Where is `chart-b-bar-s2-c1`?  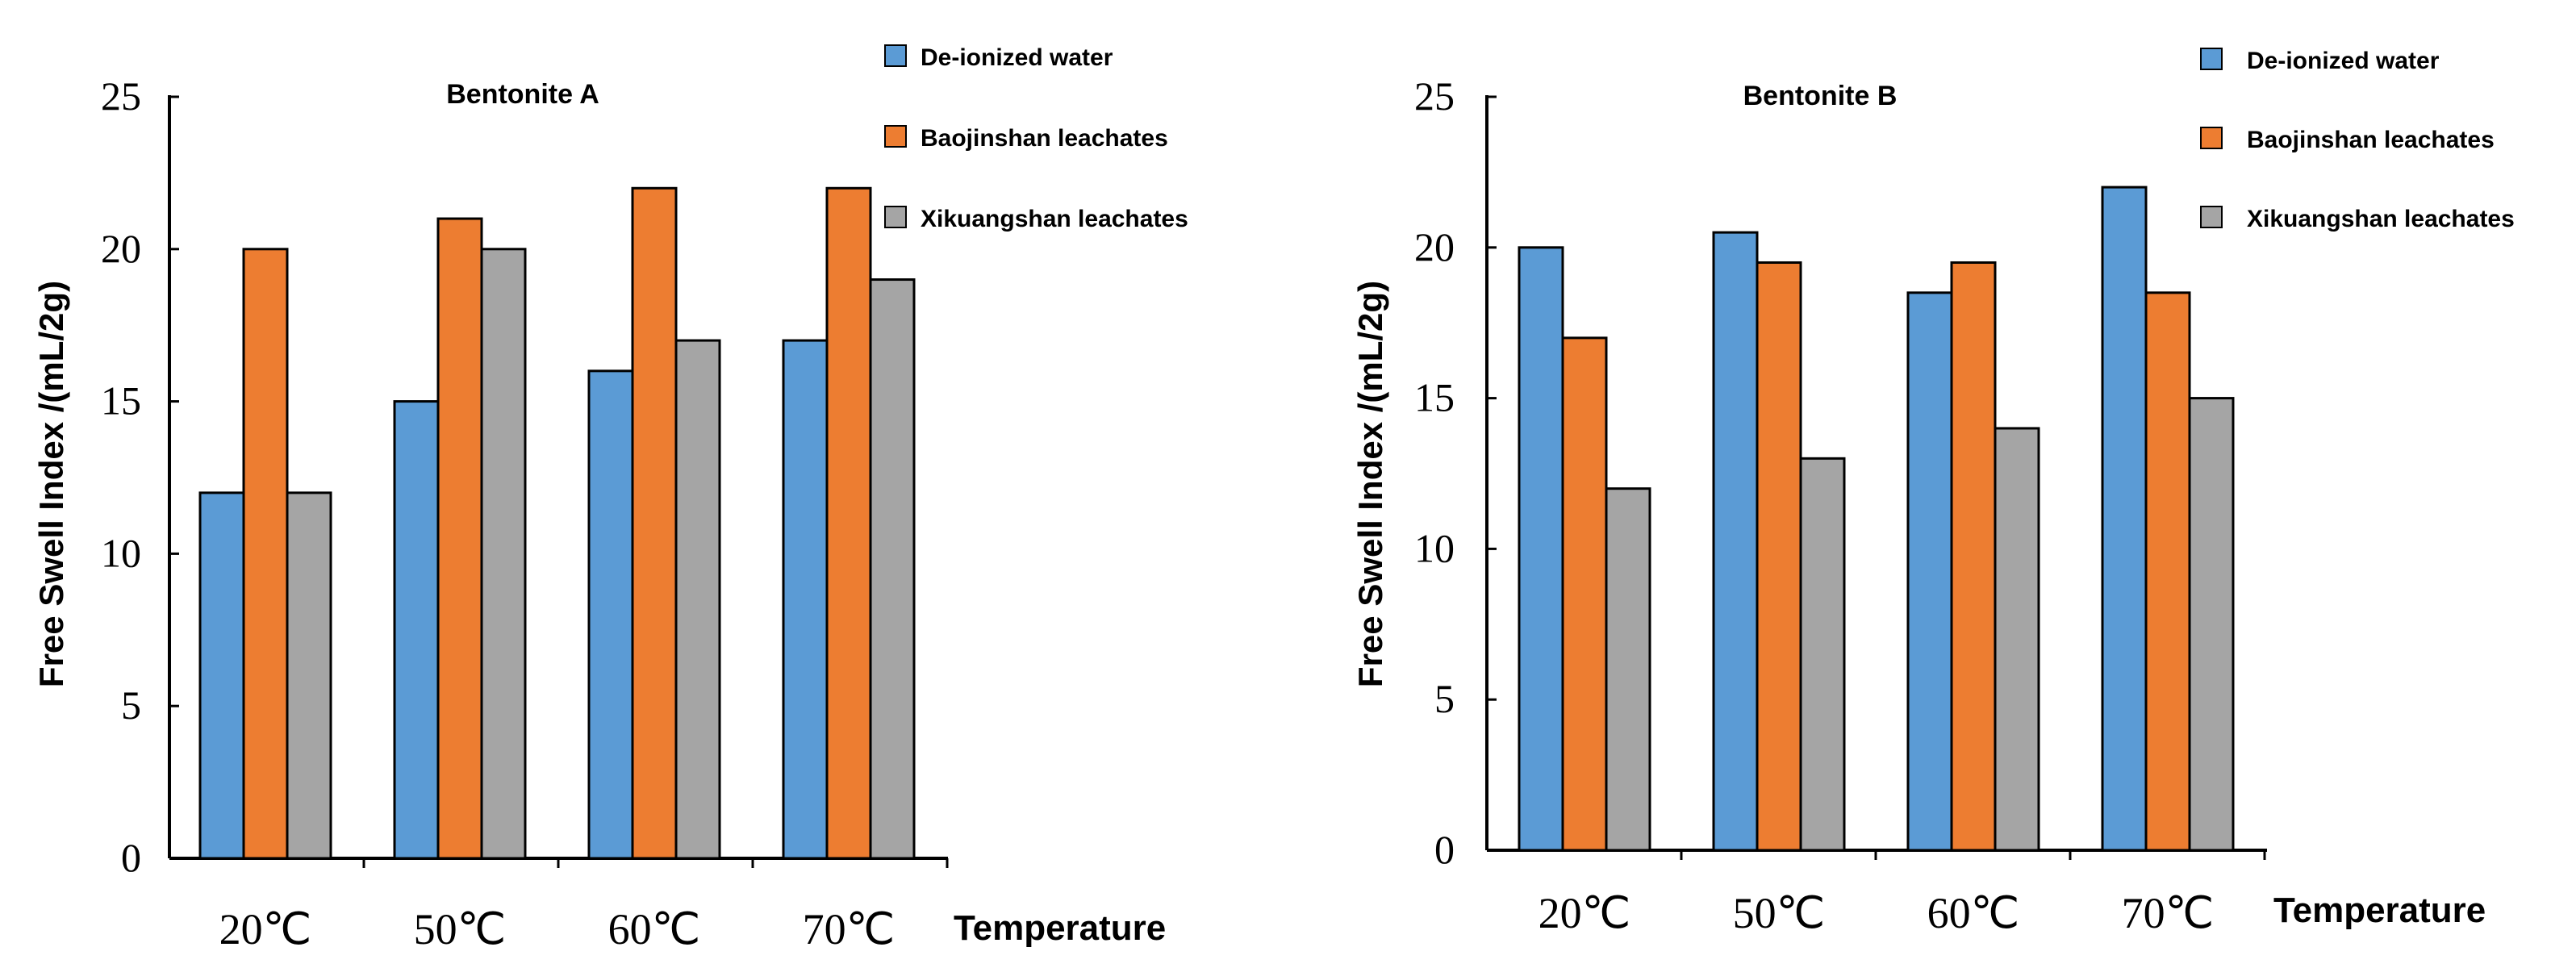
chart-b-bar-s2-c1 is located at coordinates (1822, 654).